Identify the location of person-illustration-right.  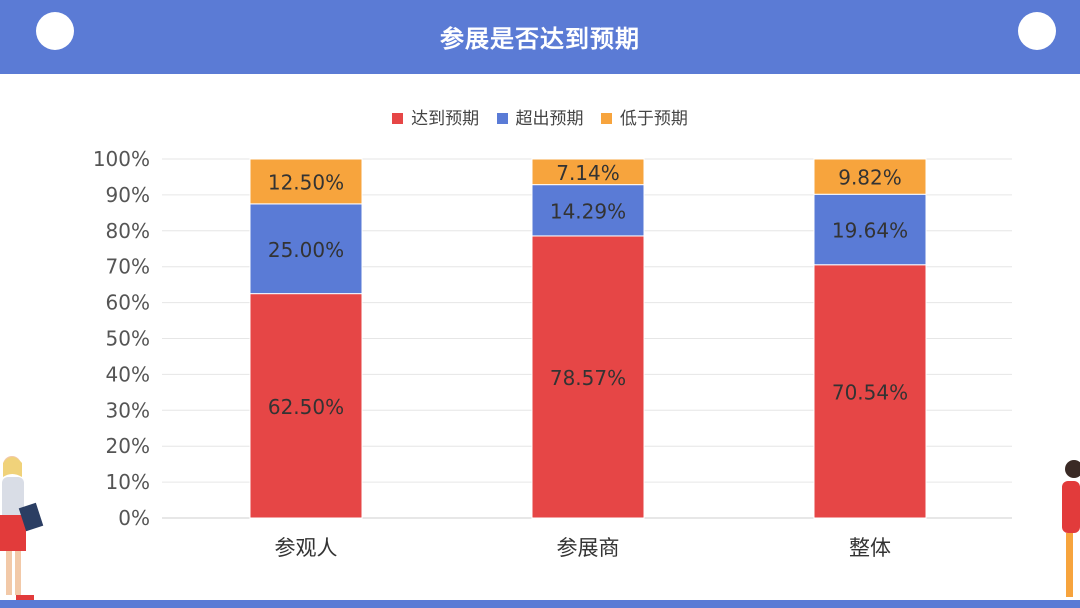
(1071, 528).